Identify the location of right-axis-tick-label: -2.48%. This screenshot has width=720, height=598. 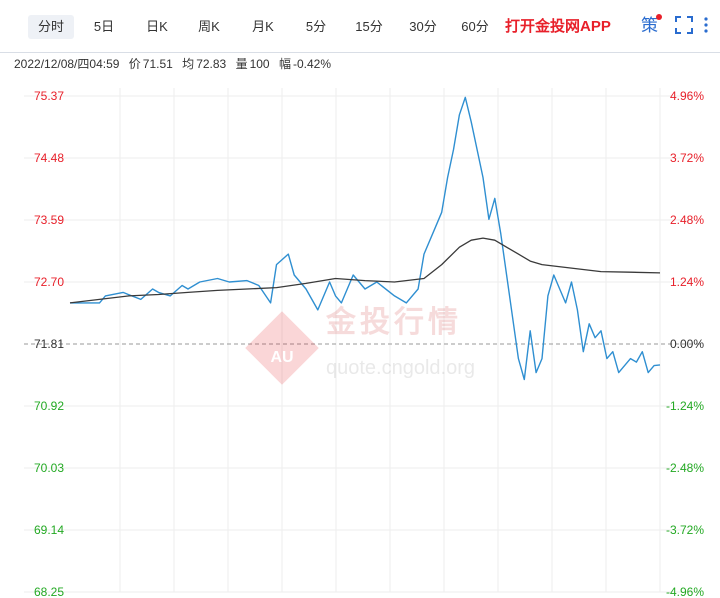
(685, 468).